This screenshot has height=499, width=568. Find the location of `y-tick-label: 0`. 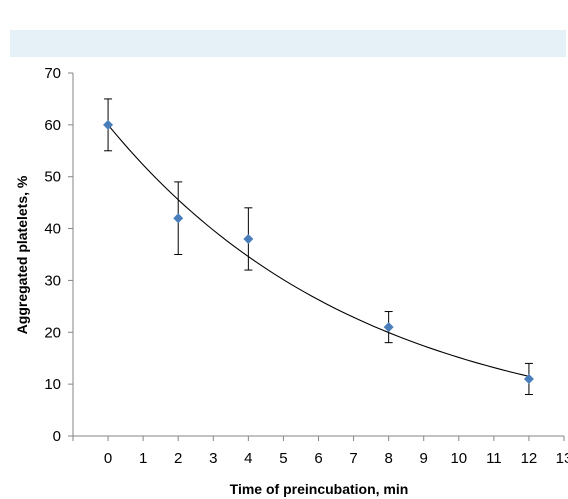

y-tick-label: 0 is located at coordinates (57, 436).